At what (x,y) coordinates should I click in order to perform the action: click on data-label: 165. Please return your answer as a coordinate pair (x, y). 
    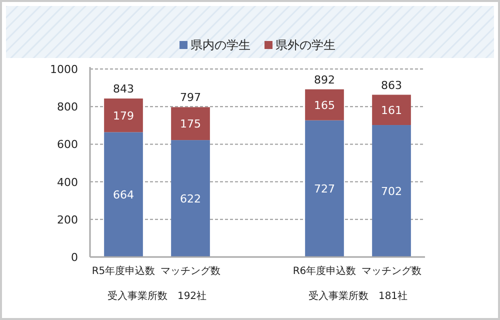
    Looking at the image, I should click on (324, 105).